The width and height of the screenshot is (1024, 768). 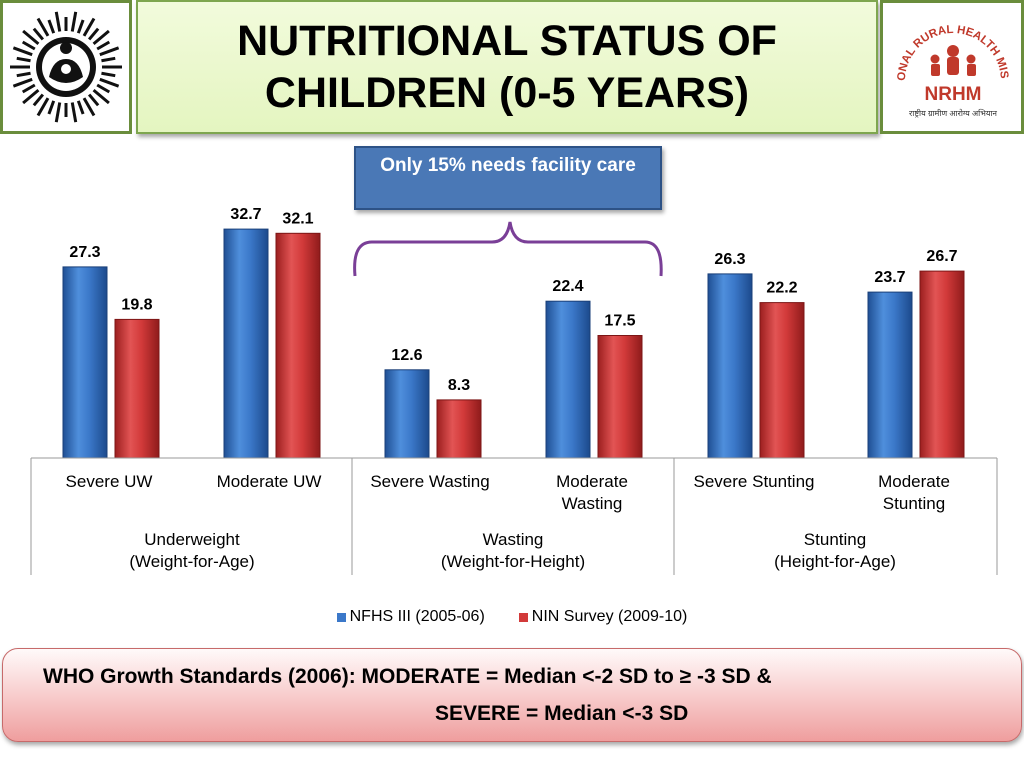 I want to click on data-label-nin-4: 17.5, so click(x=619, y=321).